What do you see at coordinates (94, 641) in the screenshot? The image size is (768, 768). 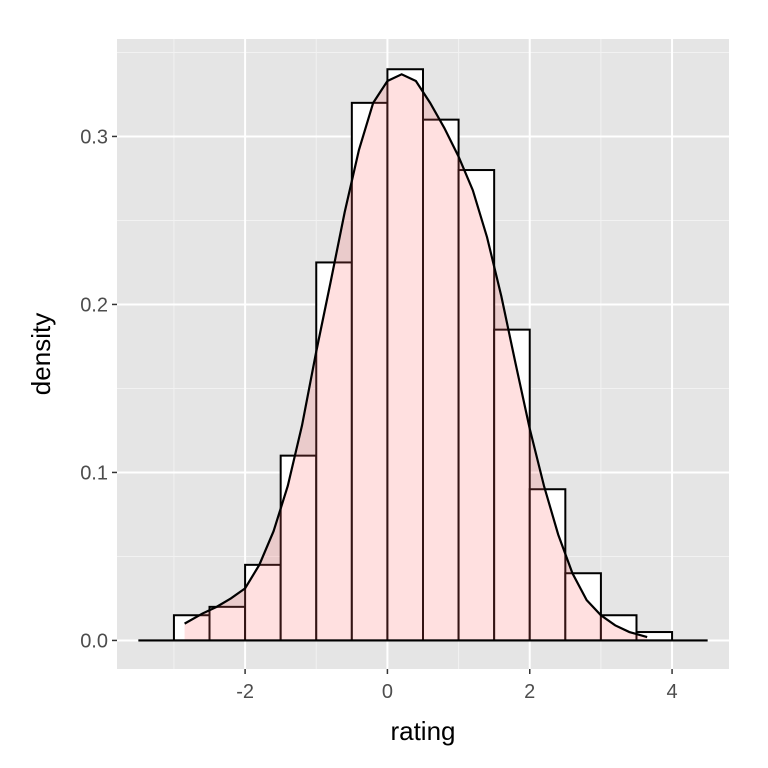 I see `y-tick-label: 0.0` at bounding box center [94, 641].